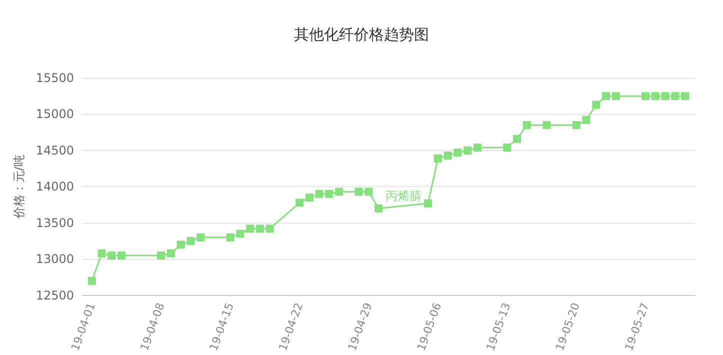  What do you see at coordinates (55, 78) in the screenshot?
I see `y-tick-label: 15500` at bounding box center [55, 78].